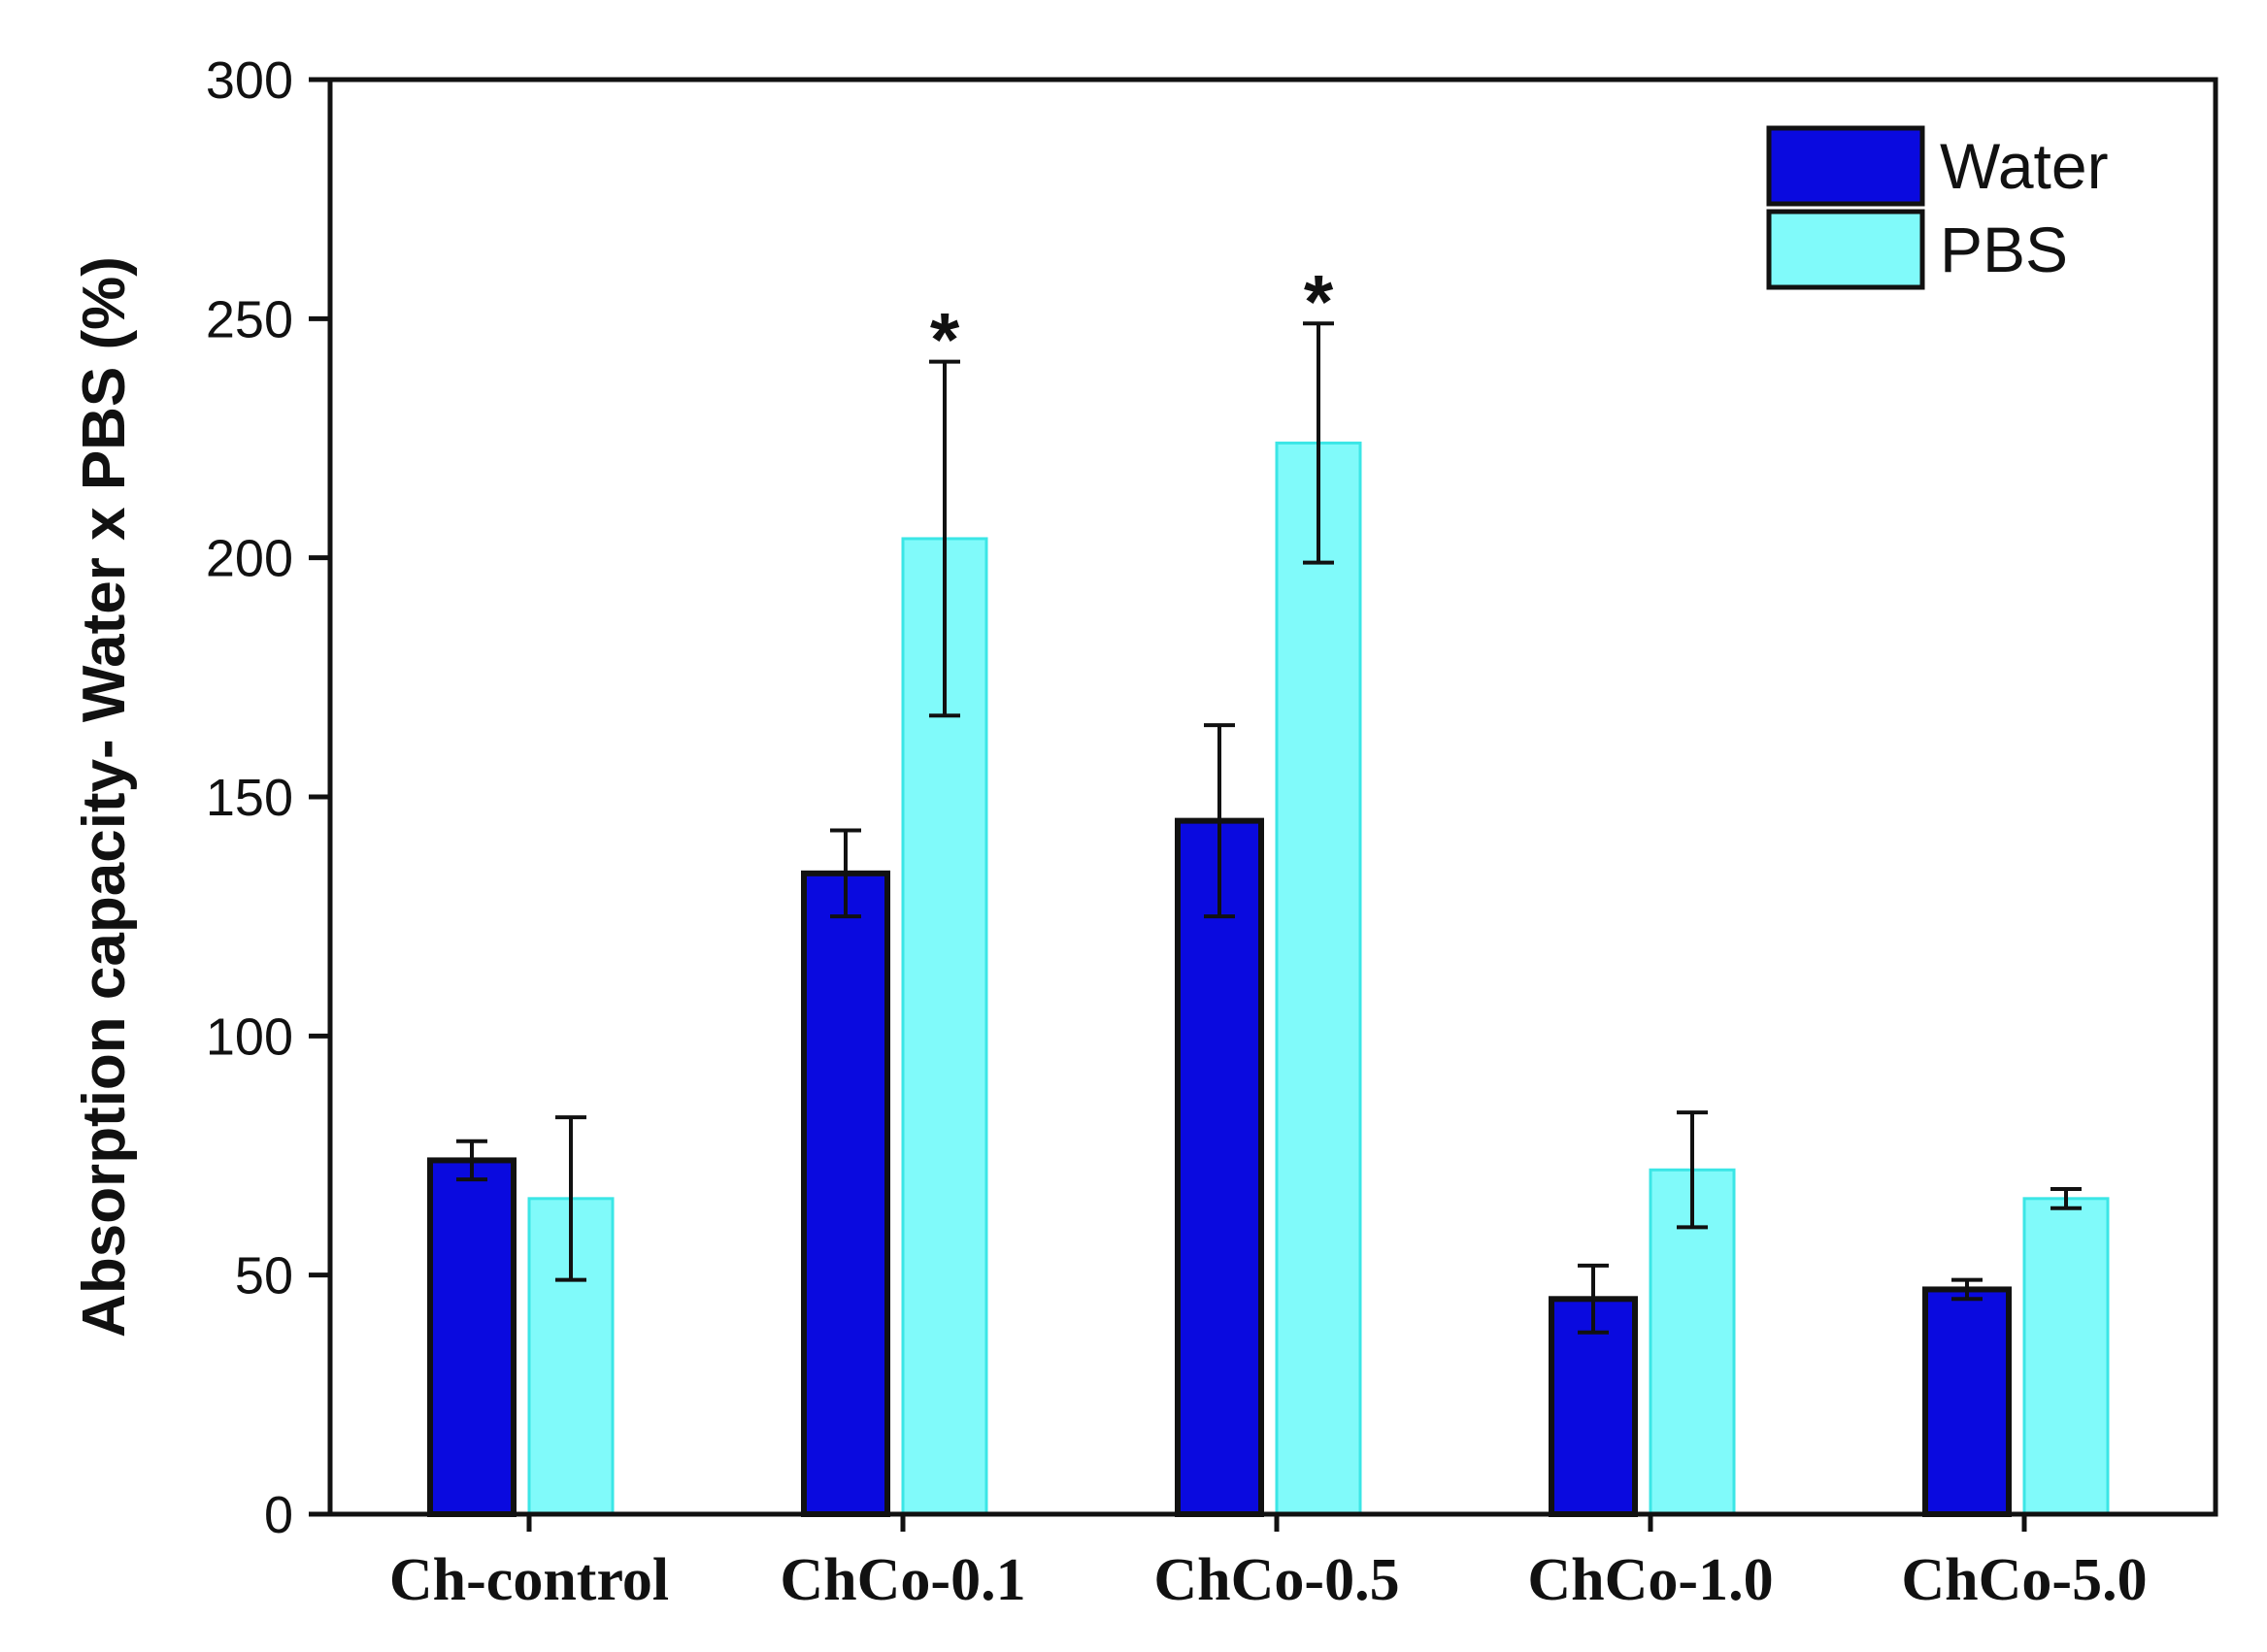 The image size is (2267, 1652). Describe the element at coordinates (249, 1037) in the screenshot. I see `y-tick-label: 100` at that location.